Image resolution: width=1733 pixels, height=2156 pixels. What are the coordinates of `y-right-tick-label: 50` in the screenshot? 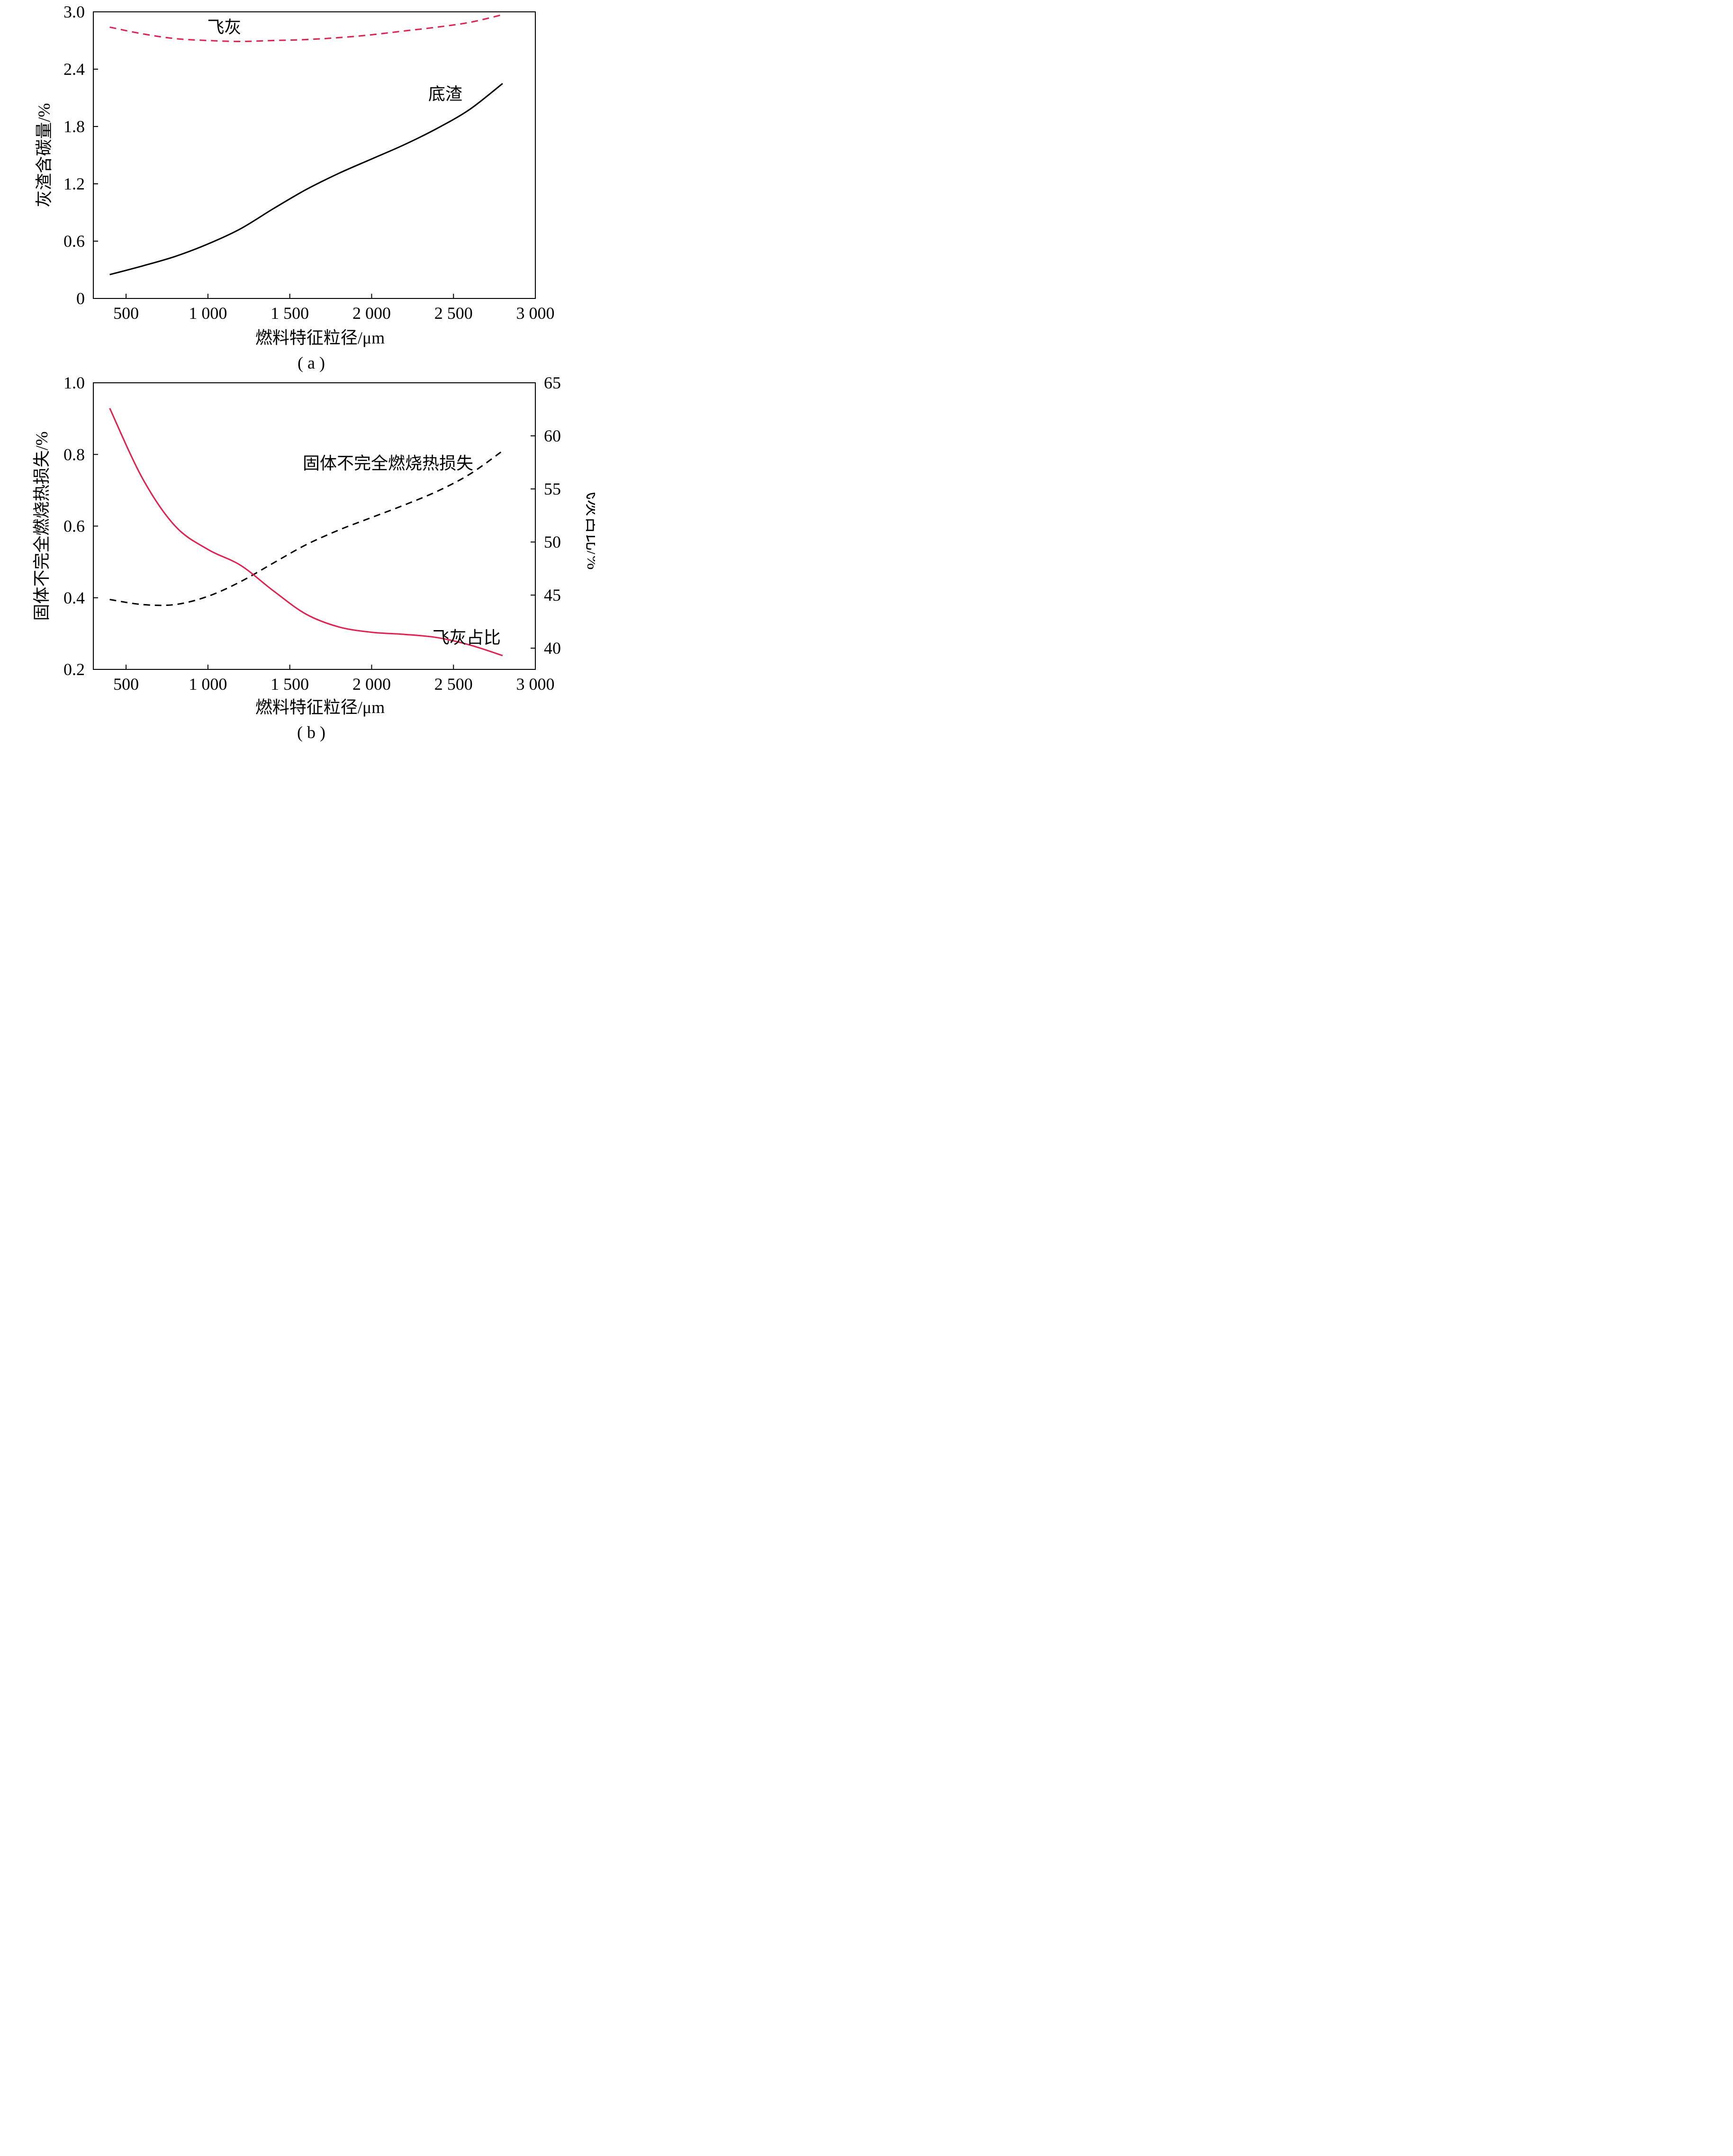 It's located at (552, 541).